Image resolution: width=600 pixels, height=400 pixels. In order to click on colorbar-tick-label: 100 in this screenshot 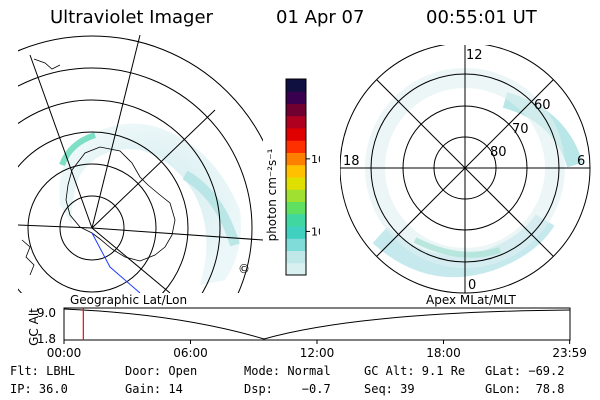, I will do `click(315, 159)`.